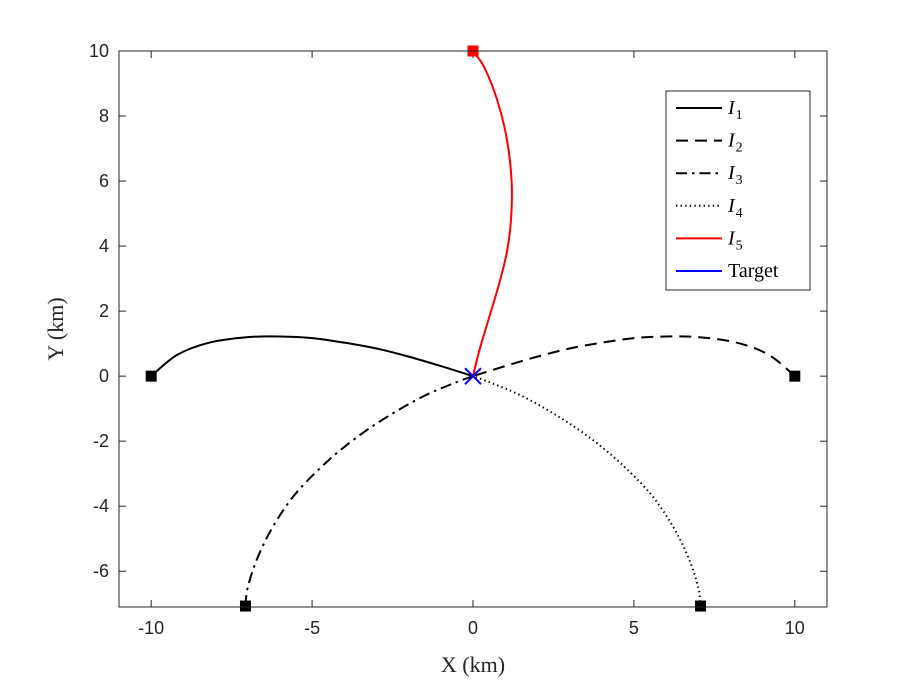 This screenshot has height=685, width=913. What do you see at coordinates (104, 376) in the screenshot?
I see `y-tick-label: 0` at bounding box center [104, 376].